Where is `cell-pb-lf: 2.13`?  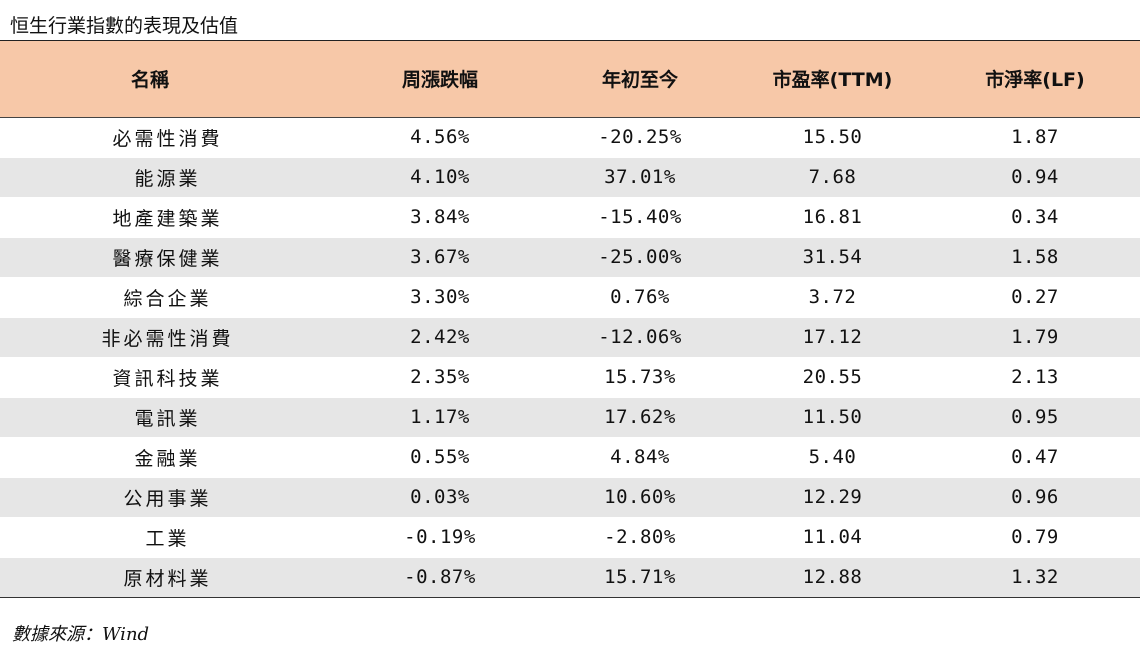
cell-pb-lf: 2.13 is located at coordinates (1035, 377).